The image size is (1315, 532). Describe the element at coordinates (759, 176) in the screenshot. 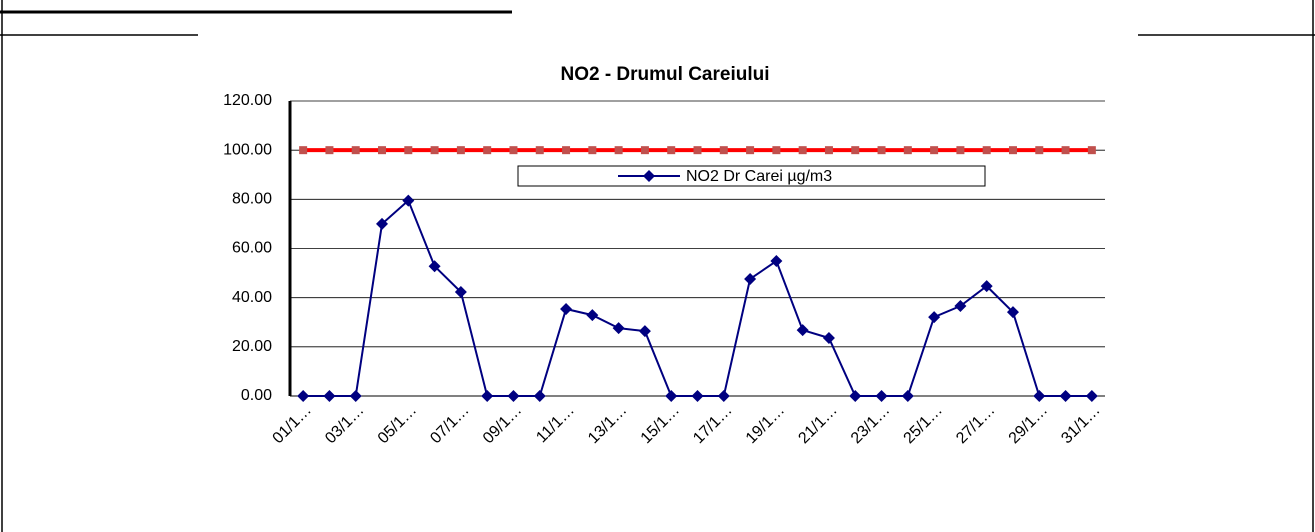

I see `legend-label: NO2 Dr Carei µg/m3` at that location.